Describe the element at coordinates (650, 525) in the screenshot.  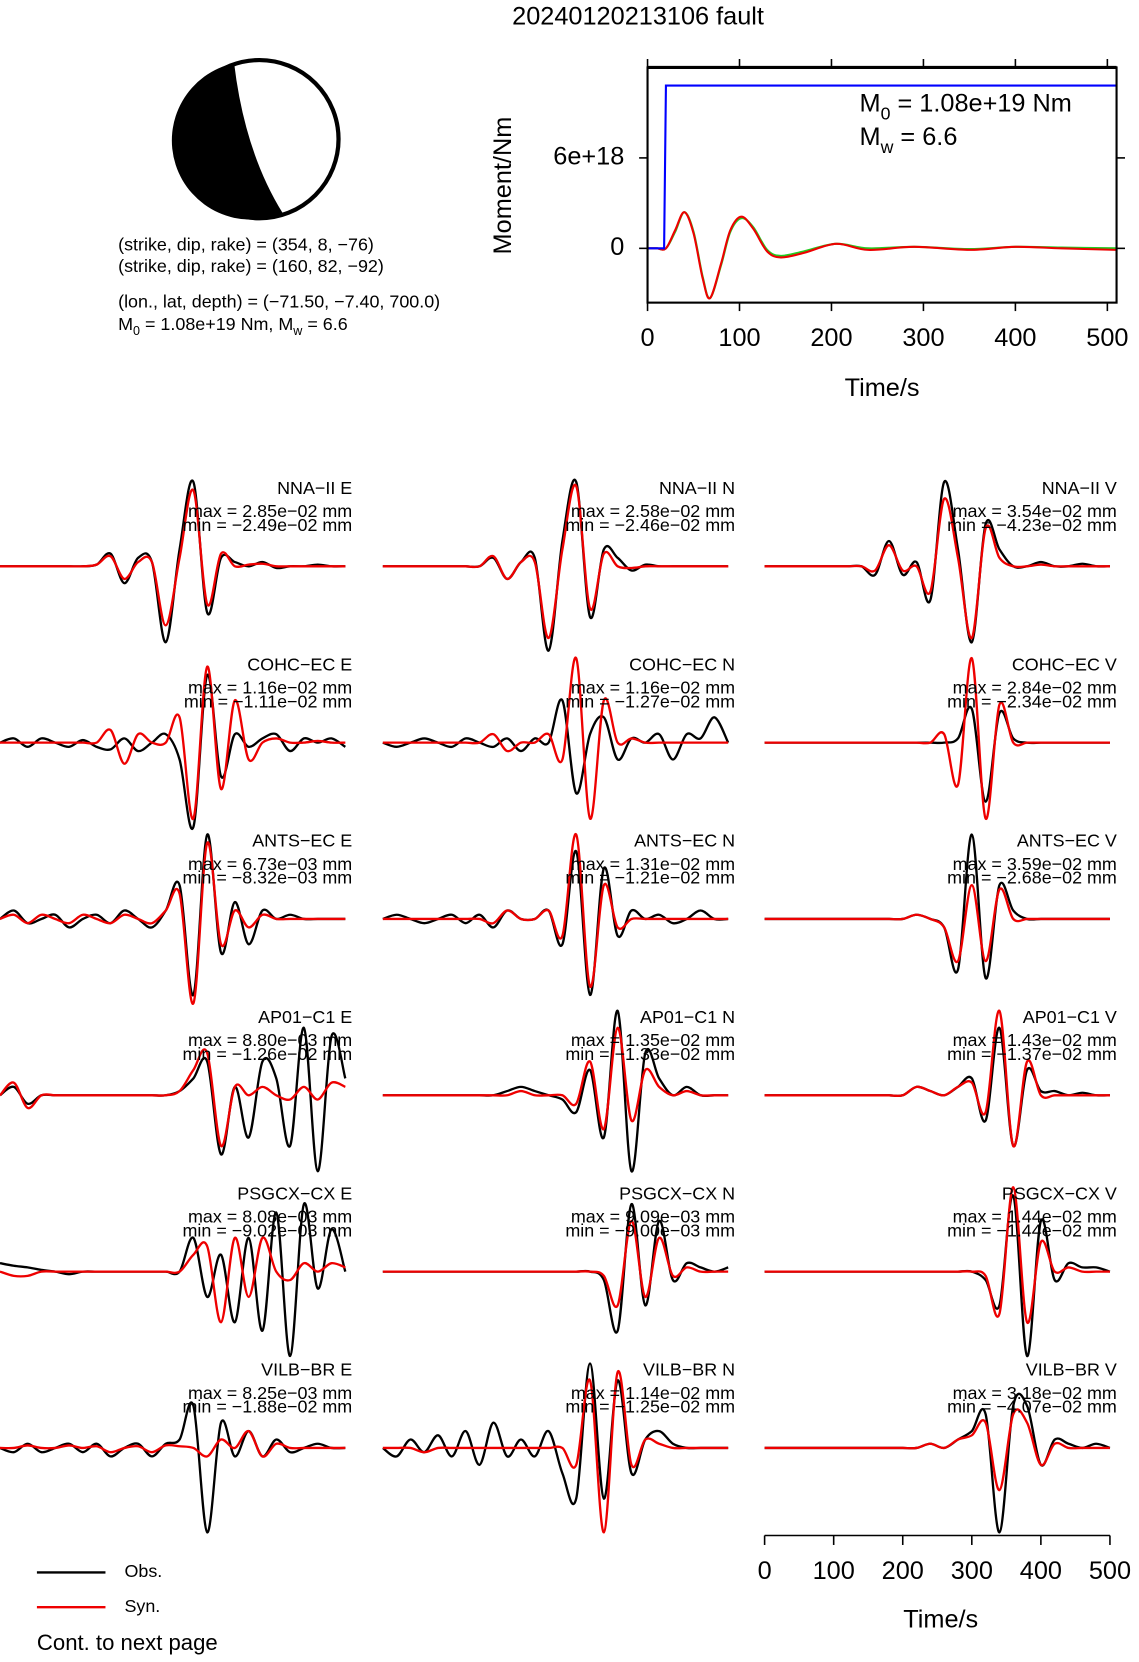
I see `min-label: min = −2.46e−02 mm` at that location.